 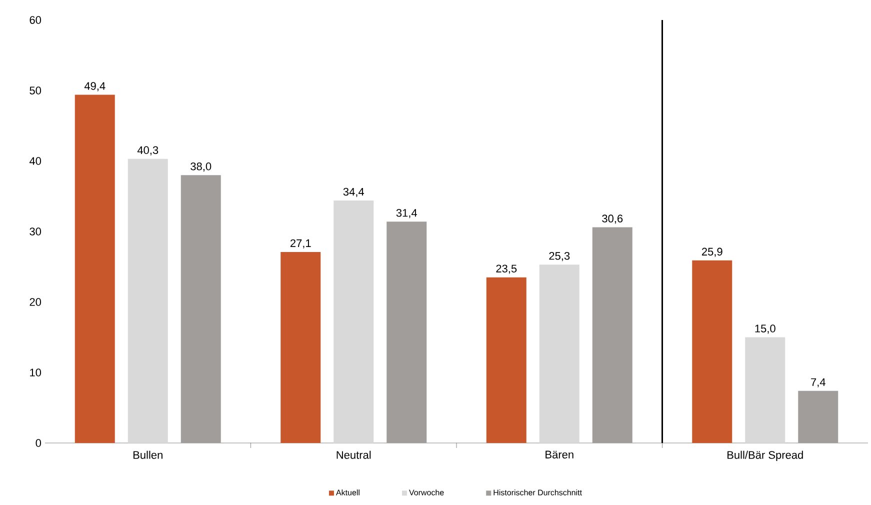 I want to click on data-label: 38,0, so click(x=201, y=167).